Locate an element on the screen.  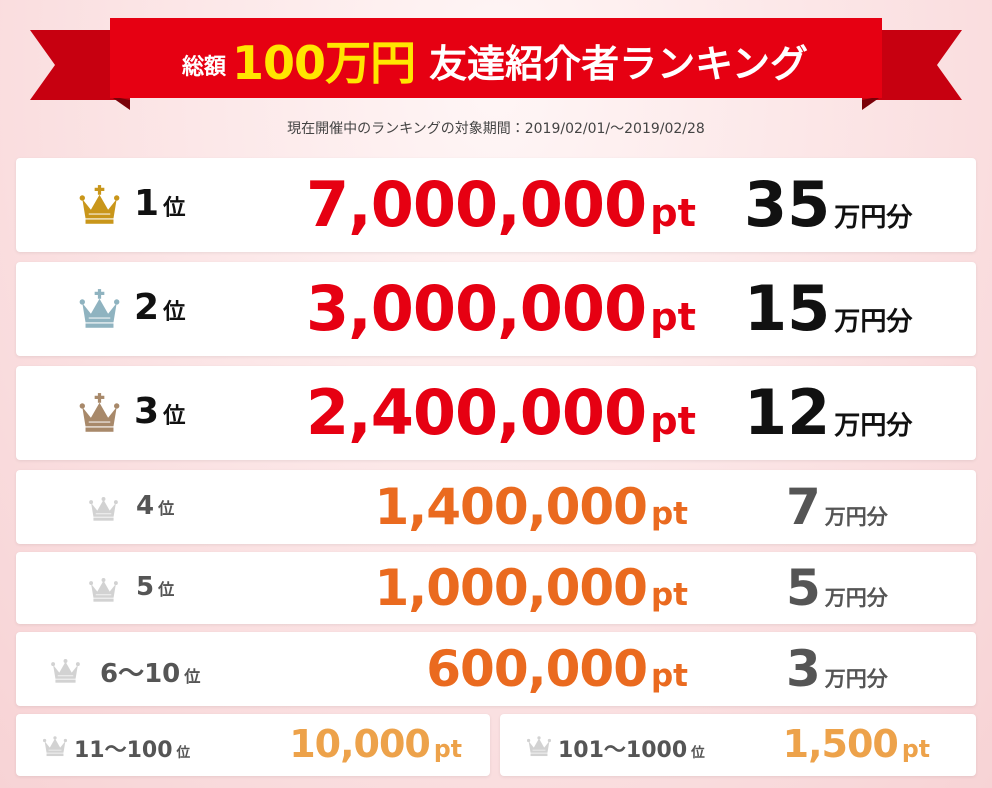
banner-prefix: 総額 is located at coordinates (204, 67).